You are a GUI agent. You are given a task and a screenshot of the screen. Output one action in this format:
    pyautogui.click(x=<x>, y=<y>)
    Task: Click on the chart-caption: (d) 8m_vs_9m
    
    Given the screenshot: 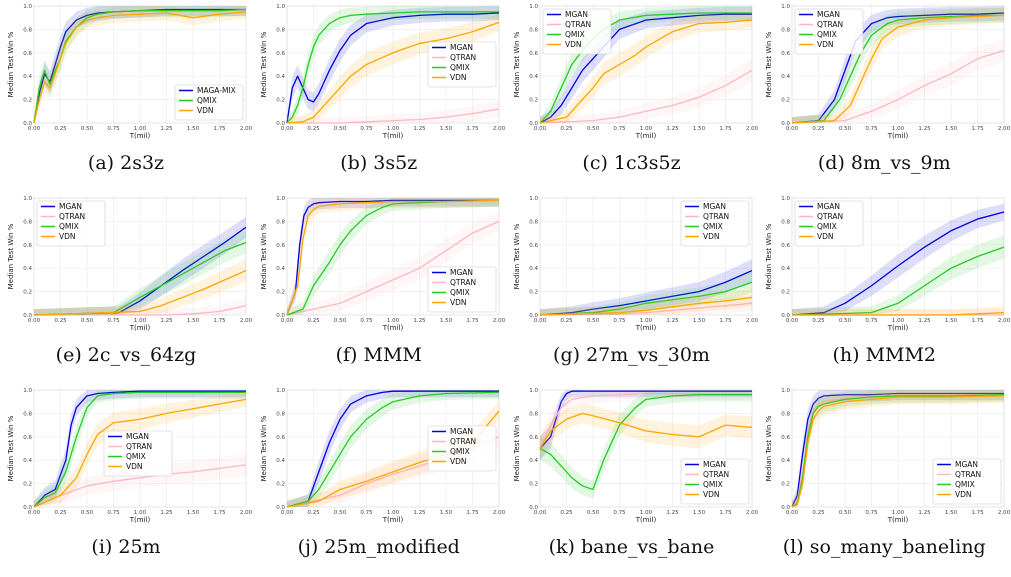 What is the action you would take?
    pyautogui.click(x=884, y=163)
    